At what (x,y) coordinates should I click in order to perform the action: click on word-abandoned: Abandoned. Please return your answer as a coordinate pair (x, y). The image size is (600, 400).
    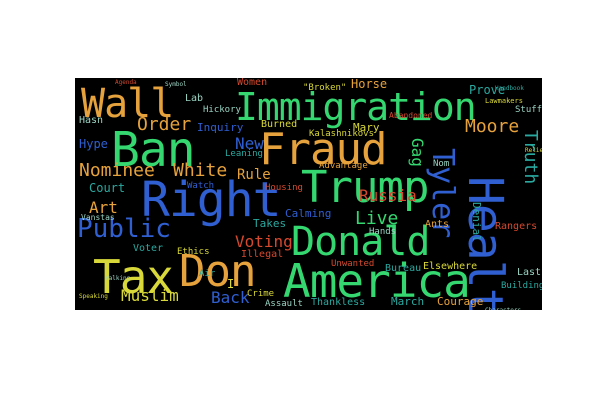
    Looking at the image, I should click on (411, 115).